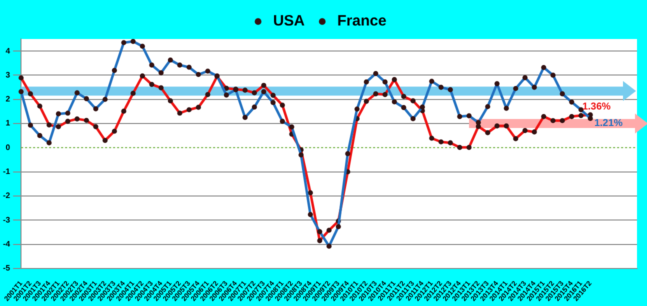 The width and height of the screenshot is (647, 306). I want to click on legend-label: France, so click(361, 21).